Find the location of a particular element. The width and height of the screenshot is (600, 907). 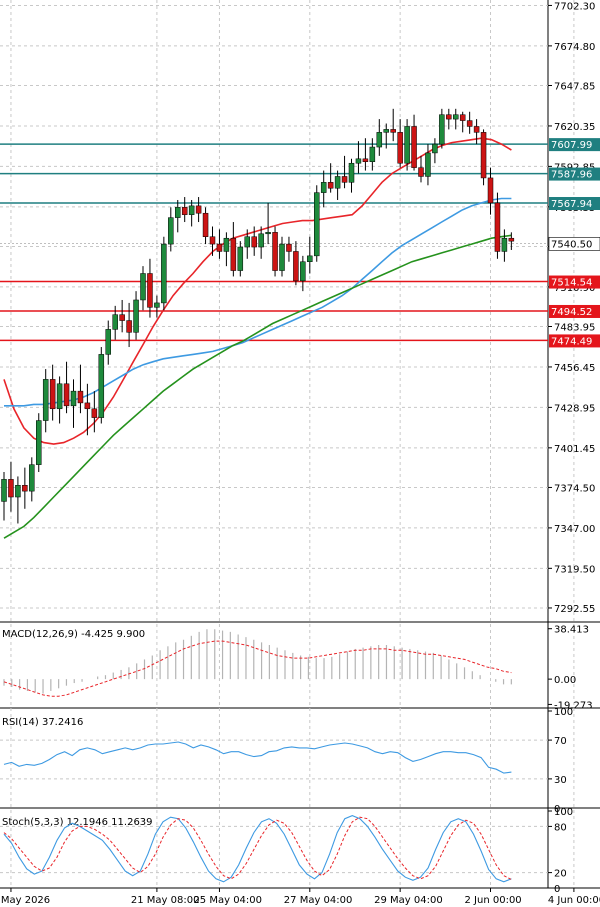

current-price-label: 7540.50 is located at coordinates (571, 244).